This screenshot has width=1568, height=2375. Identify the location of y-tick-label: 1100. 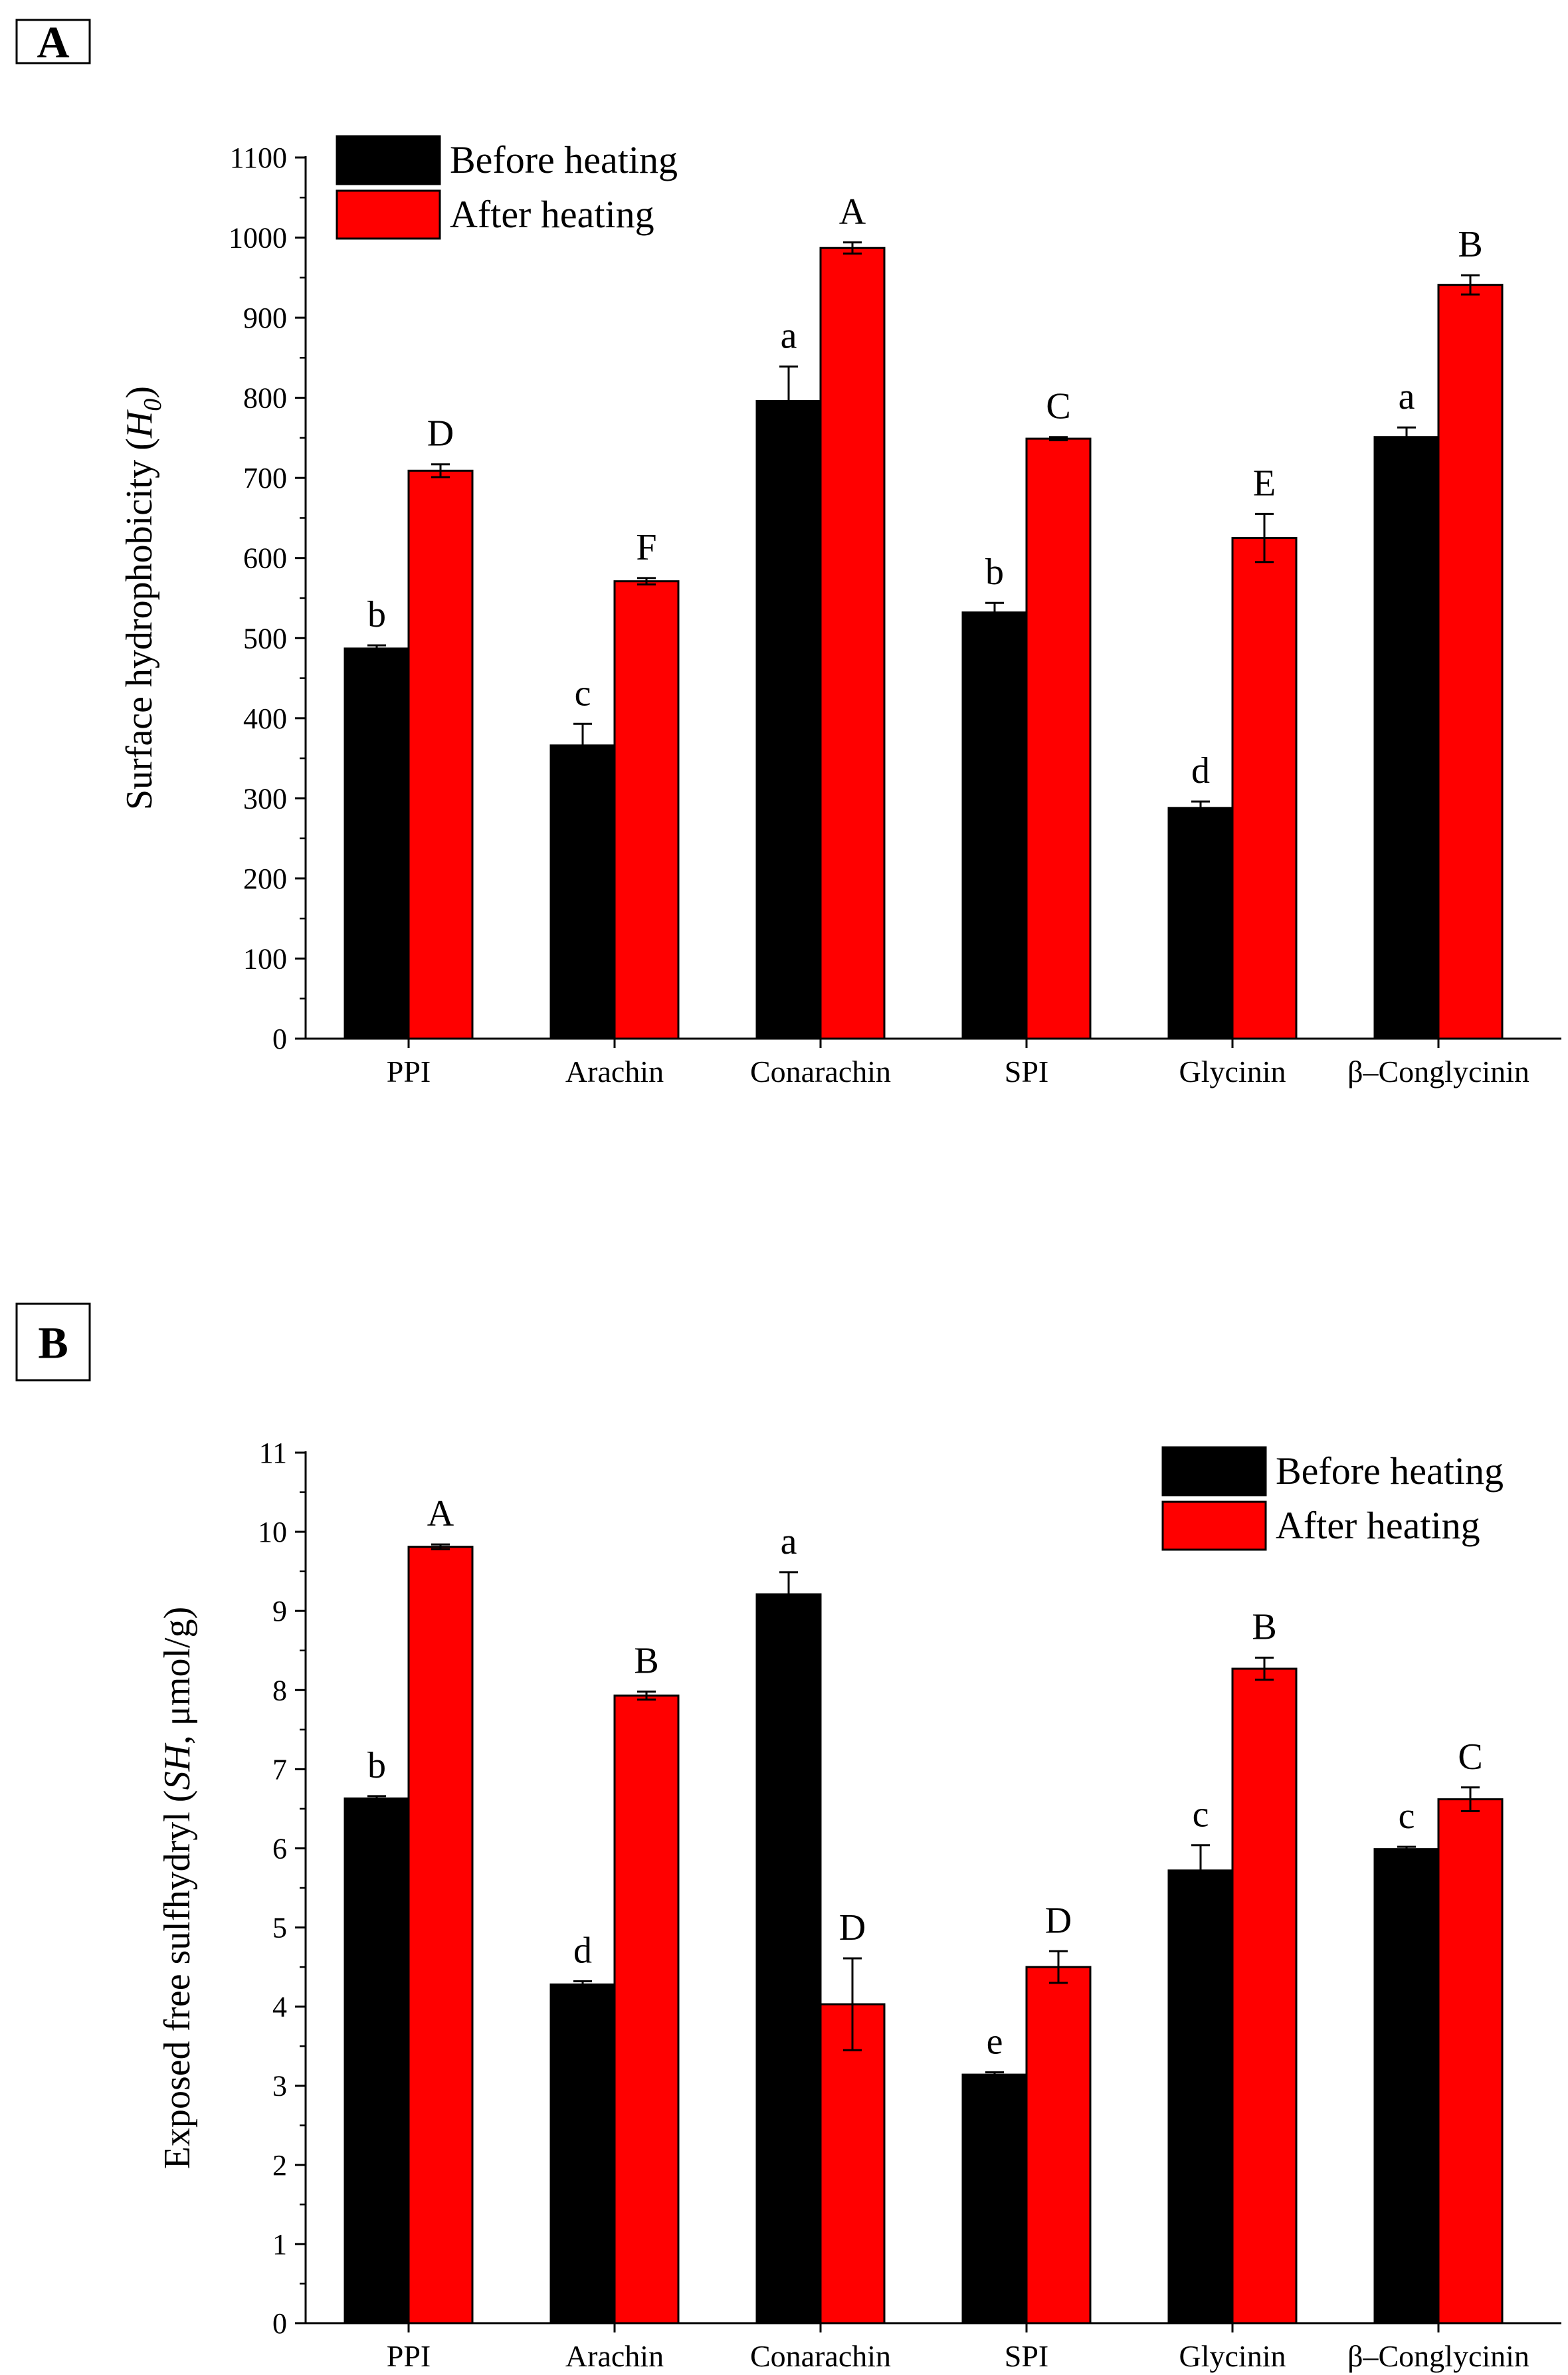
(258, 158).